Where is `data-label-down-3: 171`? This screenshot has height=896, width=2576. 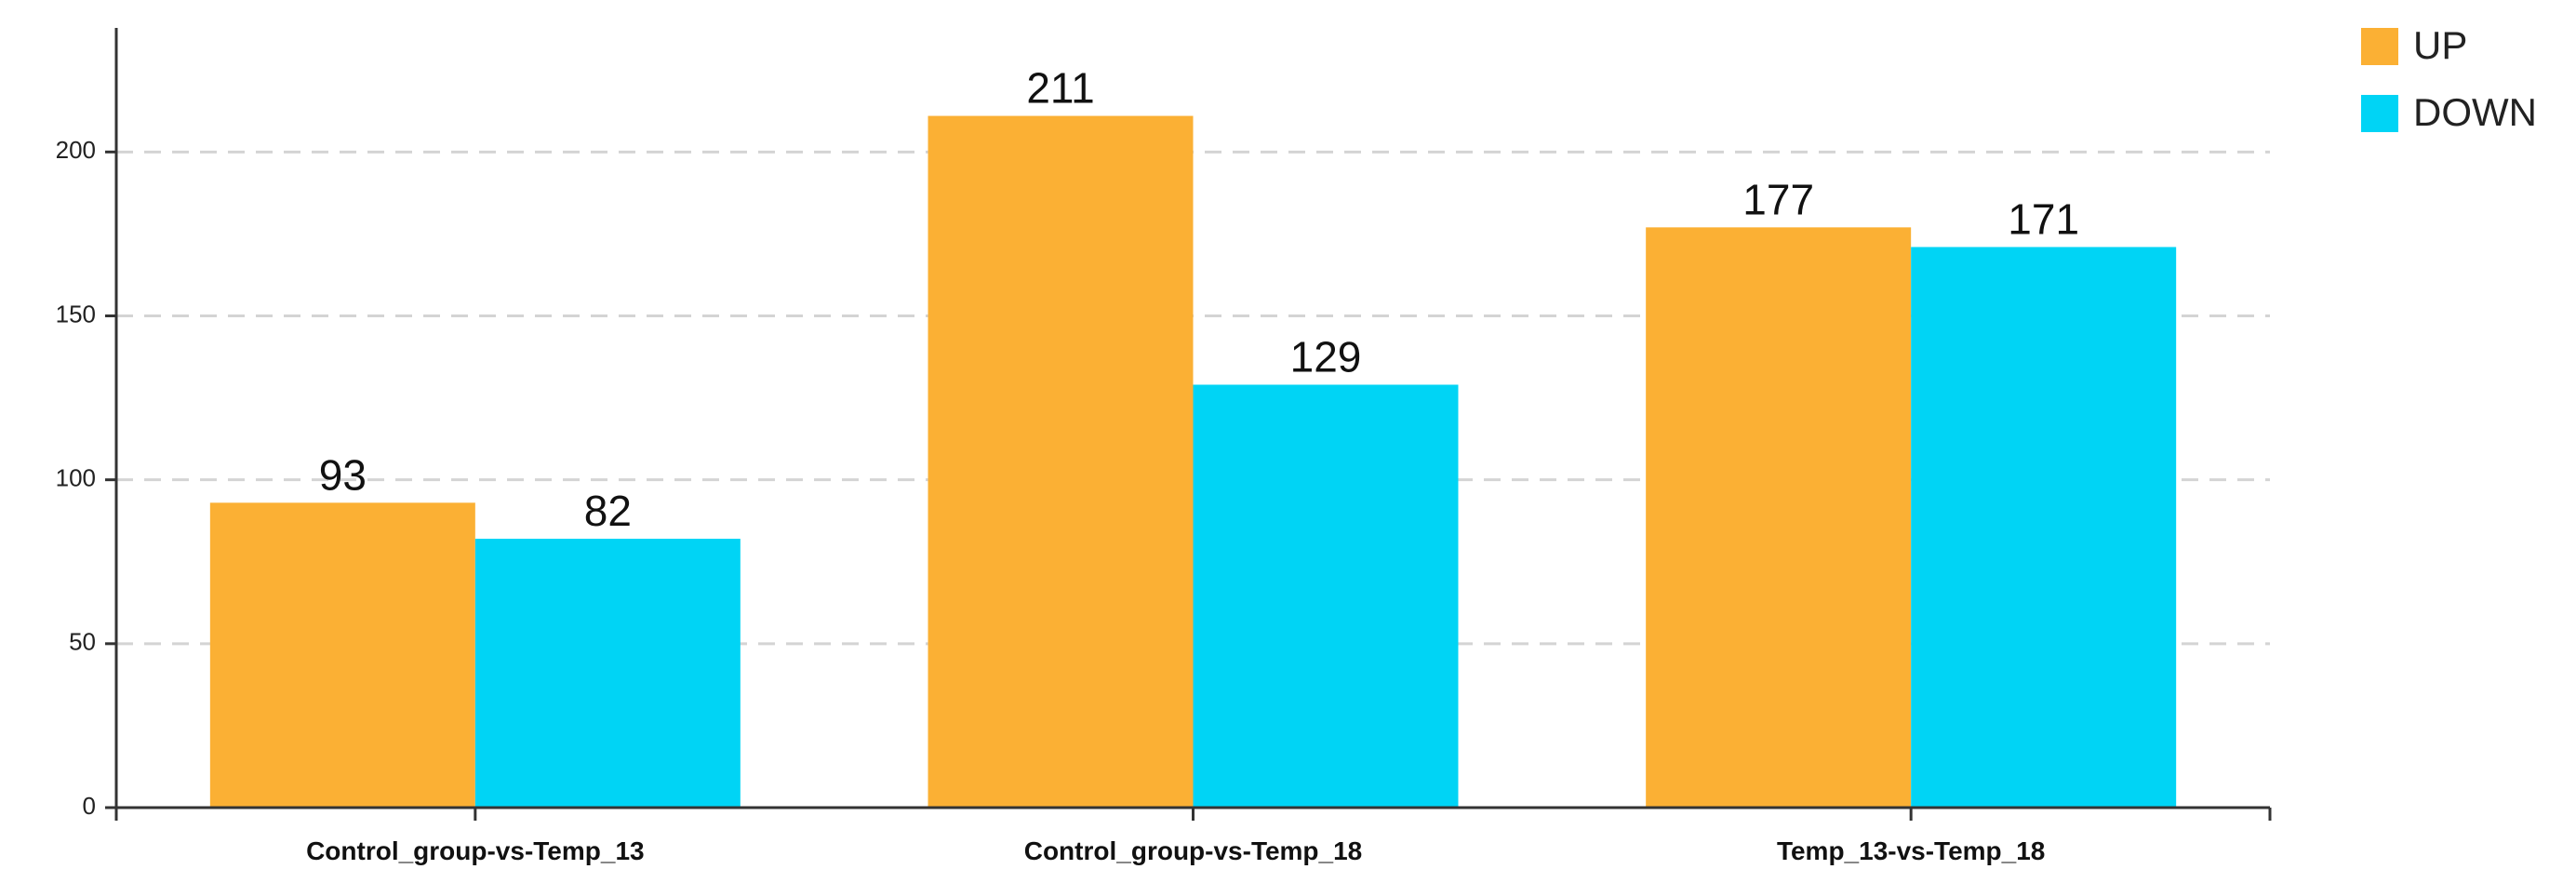 data-label-down-3: 171 is located at coordinates (2043, 219).